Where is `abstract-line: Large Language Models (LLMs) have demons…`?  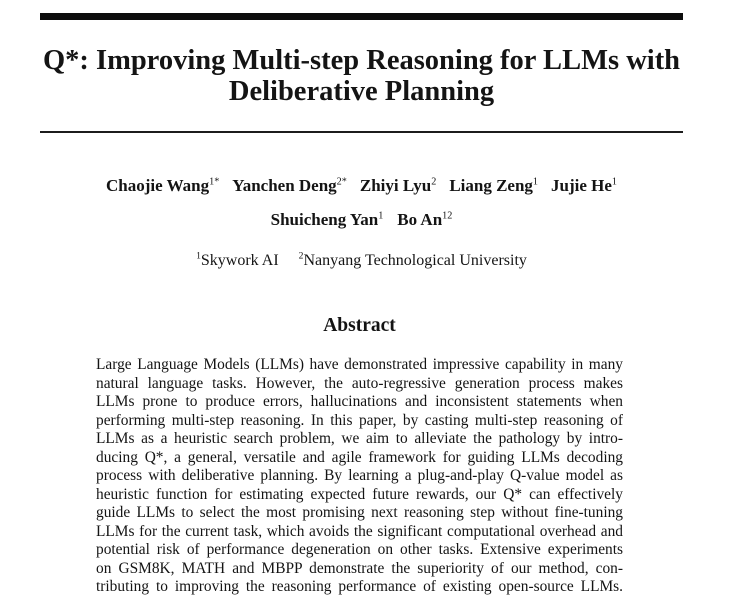 abstract-line: Large Language Models (LLMs) have demons… is located at coordinates (359, 364).